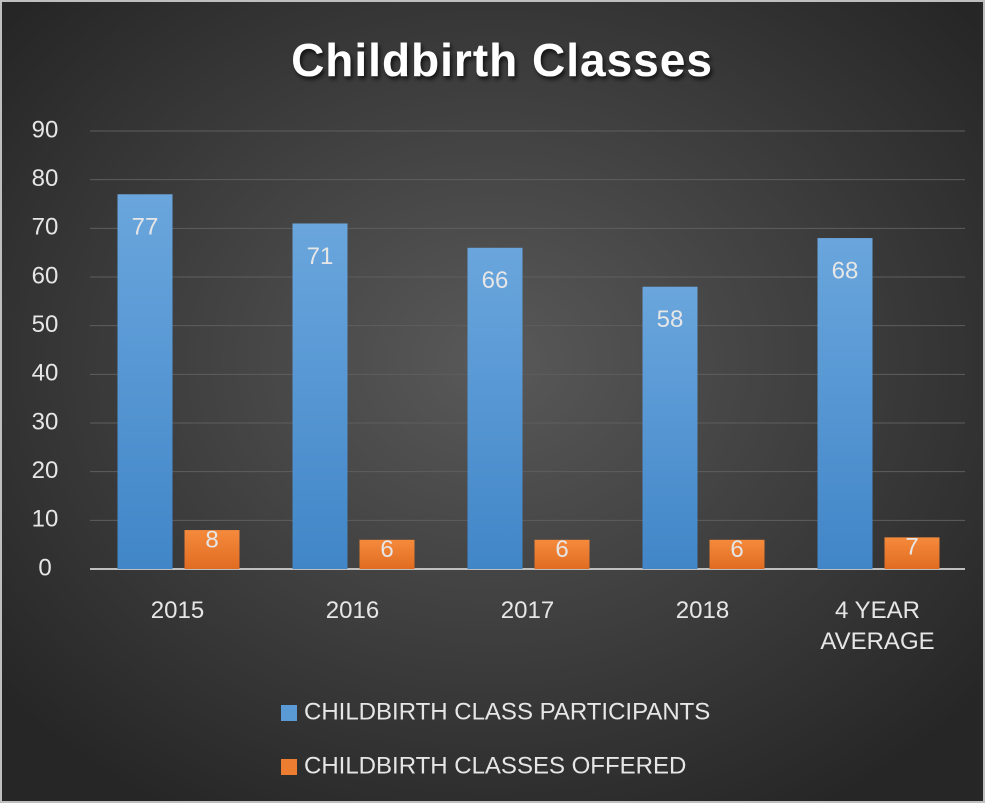 This screenshot has height=803, width=985. I want to click on legend-label: CHILDBIRTH CLASS PARTICIPANTS, so click(507, 711).